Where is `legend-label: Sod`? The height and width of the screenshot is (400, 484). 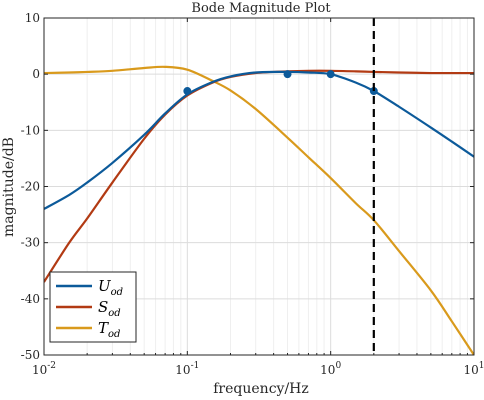 legend-label: Sod is located at coordinates (109, 308).